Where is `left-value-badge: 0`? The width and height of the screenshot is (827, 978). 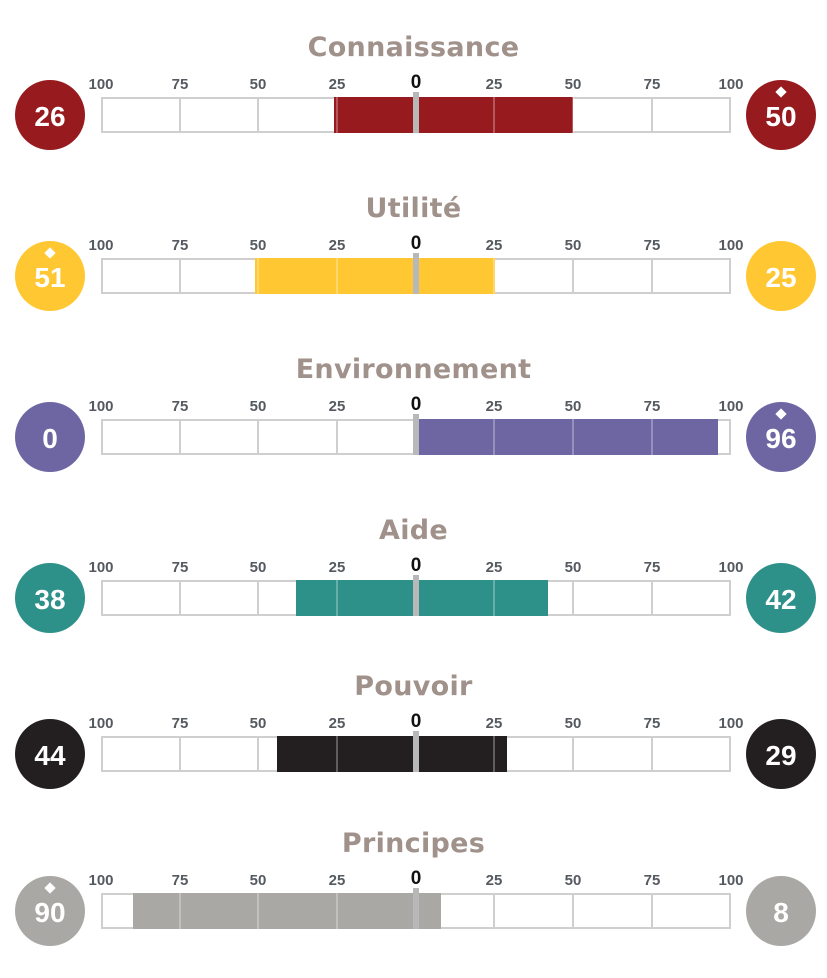 left-value-badge: 0 is located at coordinates (50, 437).